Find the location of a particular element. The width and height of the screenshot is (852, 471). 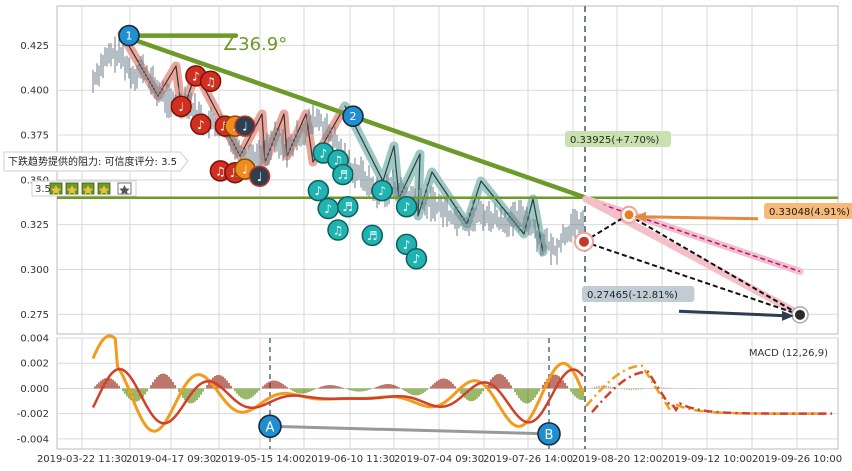

forecast-label-middle: 0.33048(4.91%) is located at coordinates (808, 211).